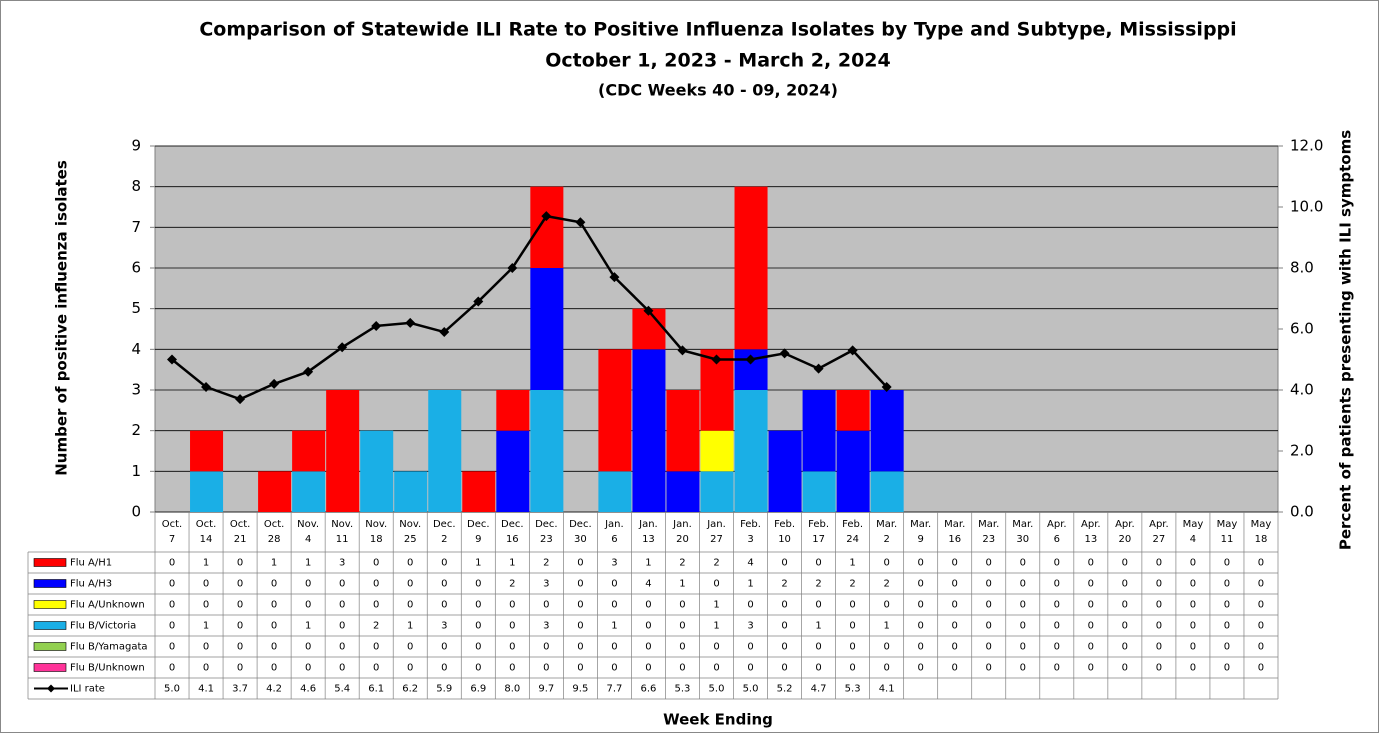 The width and height of the screenshot is (1379, 733). What do you see at coordinates (718, 61) in the screenshot?
I see `chart-subtitle: October 1, 2023 - March 2, 2024` at bounding box center [718, 61].